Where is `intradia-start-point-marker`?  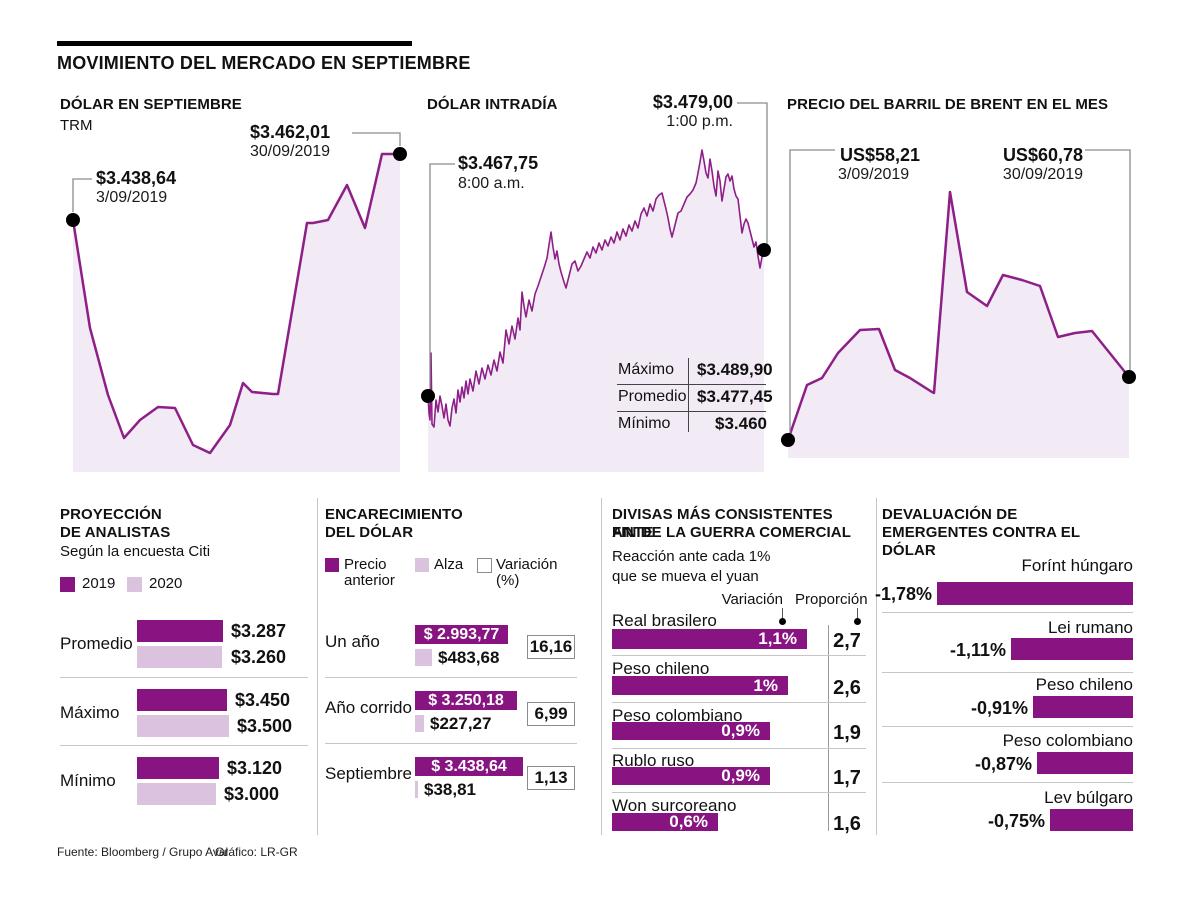
intradia-start-point-marker is located at coordinates (428, 396).